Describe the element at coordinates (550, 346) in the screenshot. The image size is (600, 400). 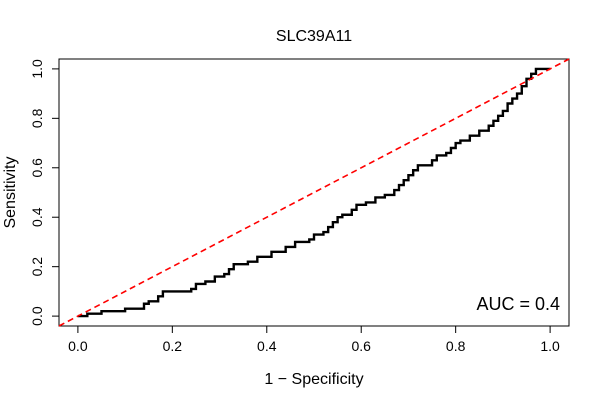
I see `x-tick-label: 1.0` at that location.